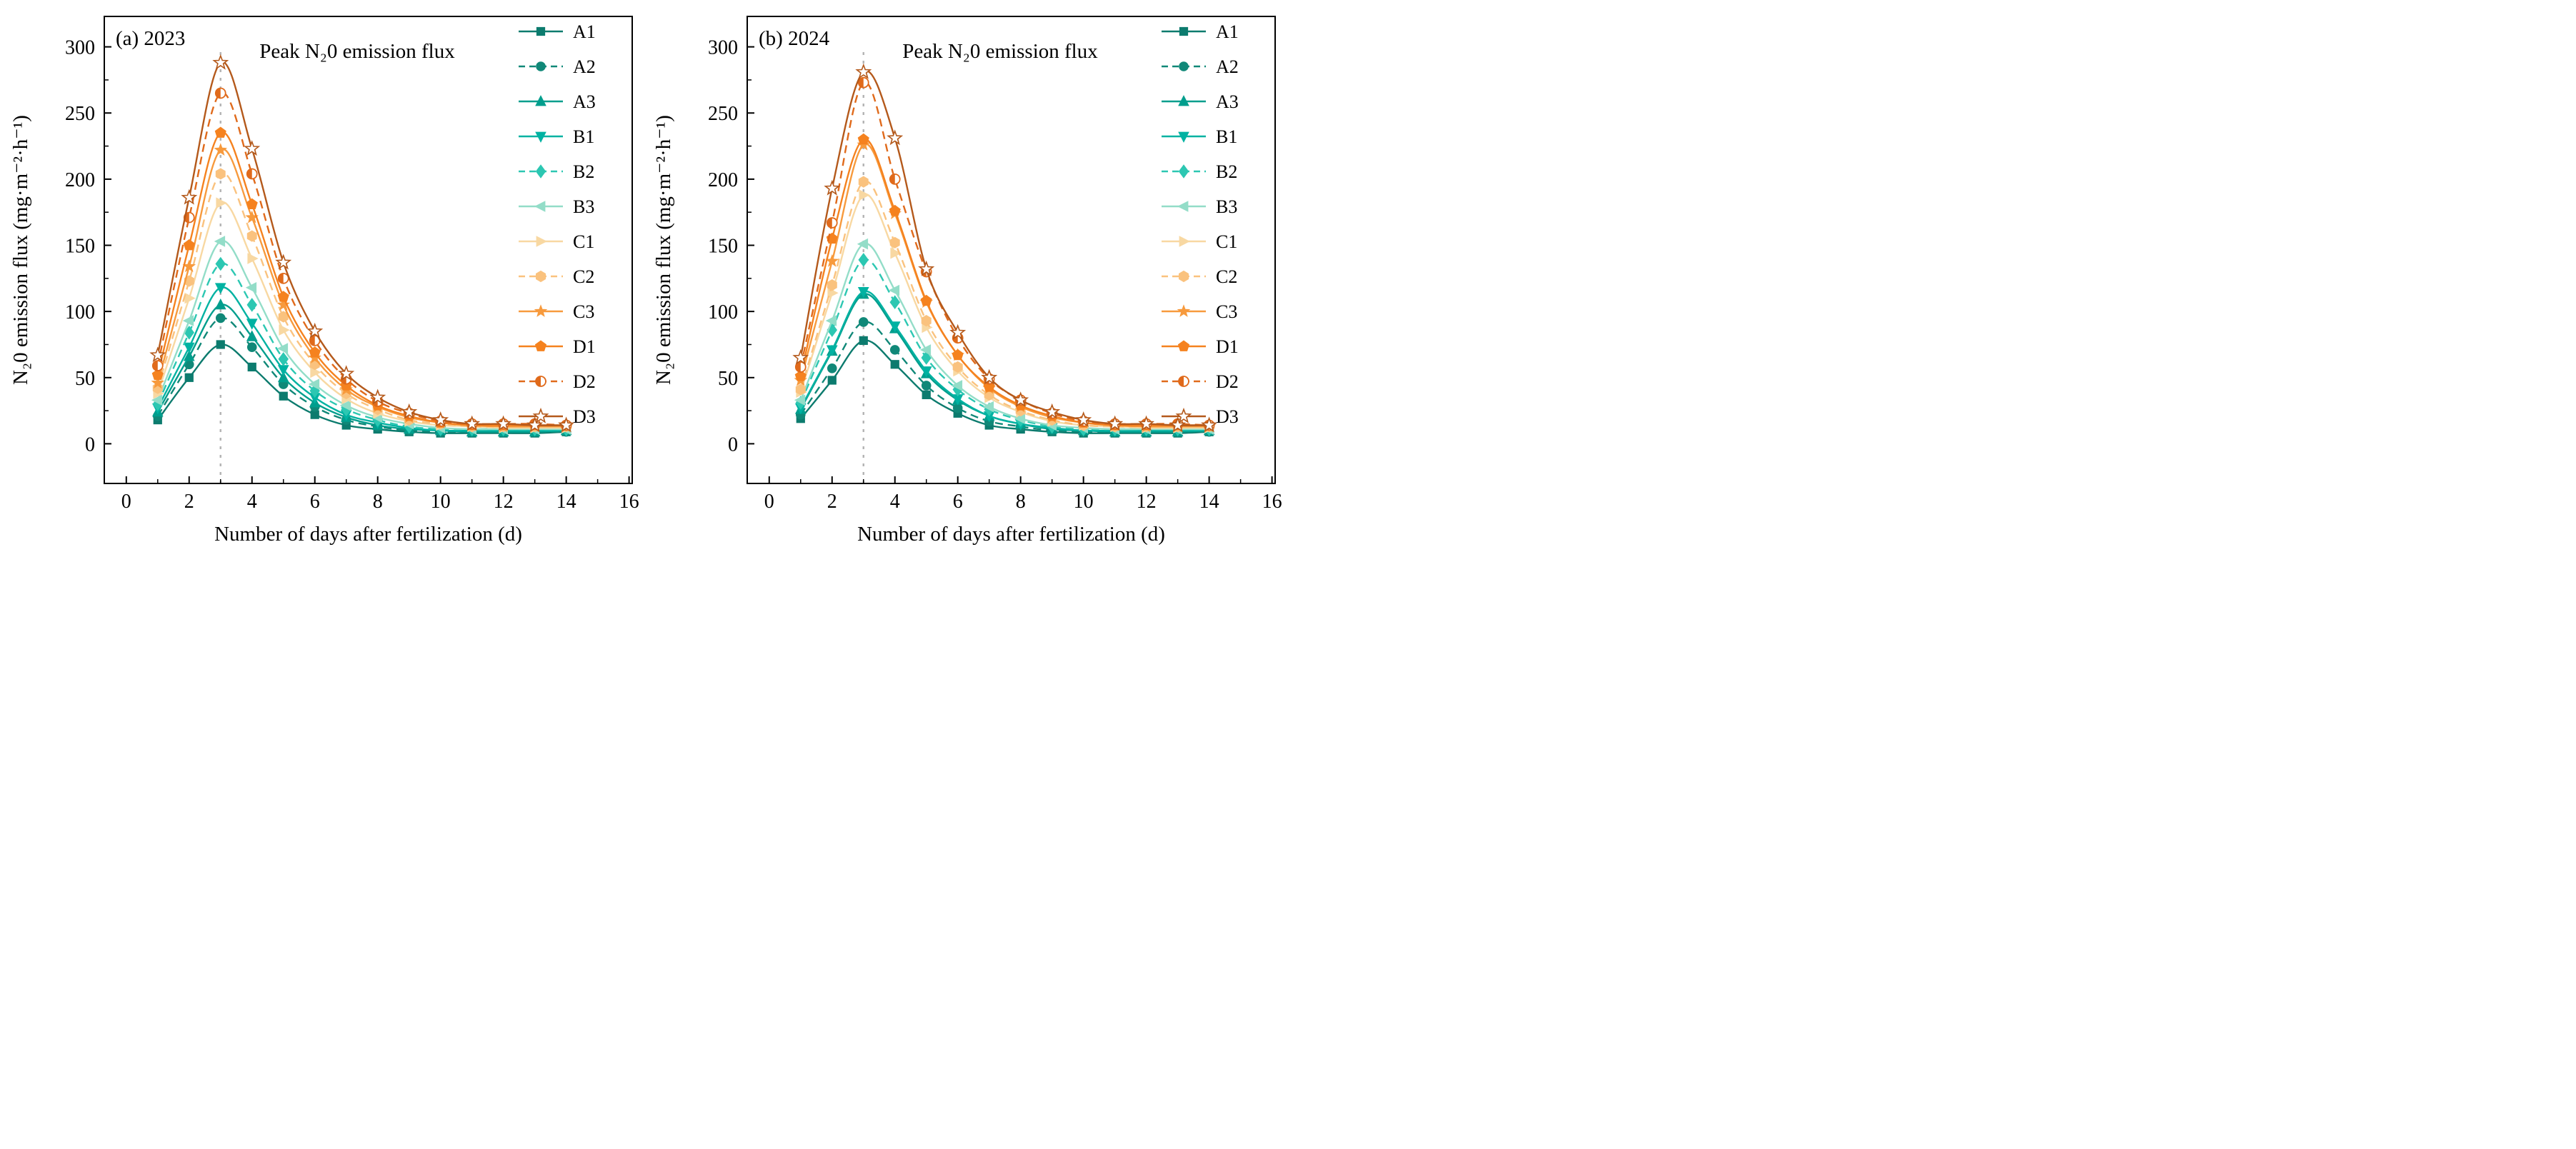 The width and height of the screenshot is (2576, 1149). I want to click on series-D1, so click(1005, 282).